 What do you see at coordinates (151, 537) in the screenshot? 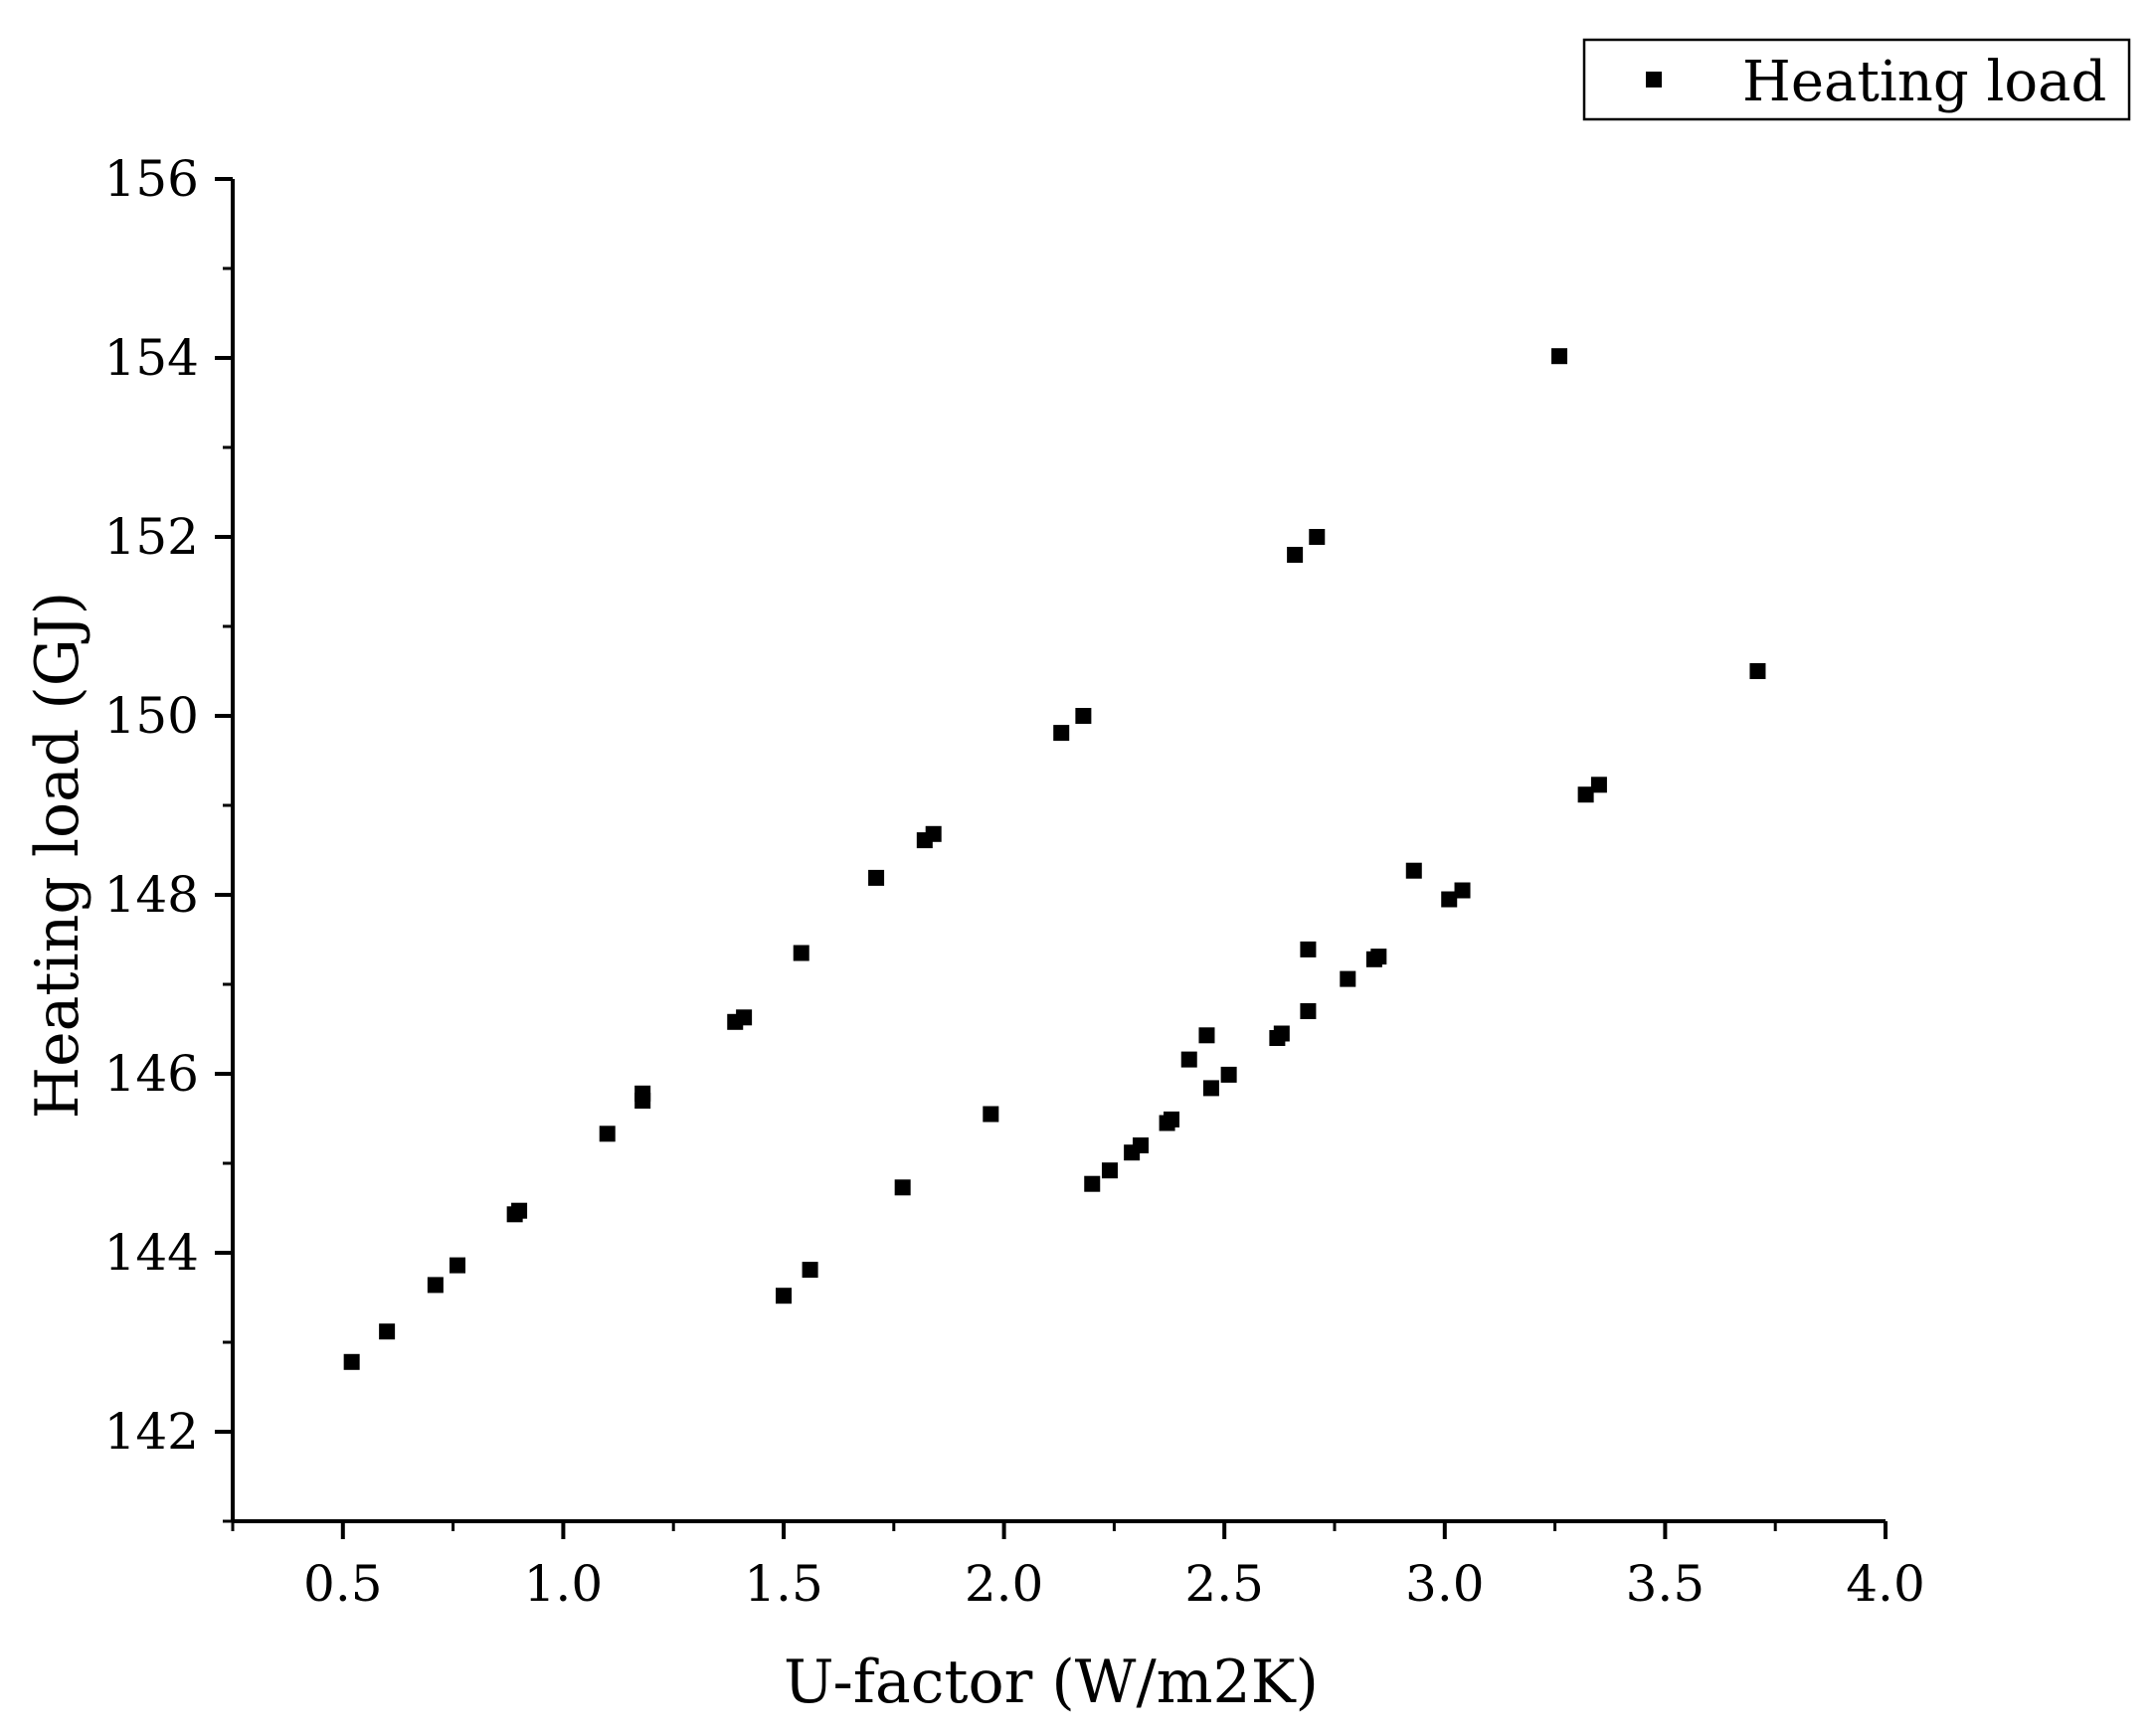
I see `y-tick-label: 152` at bounding box center [151, 537].